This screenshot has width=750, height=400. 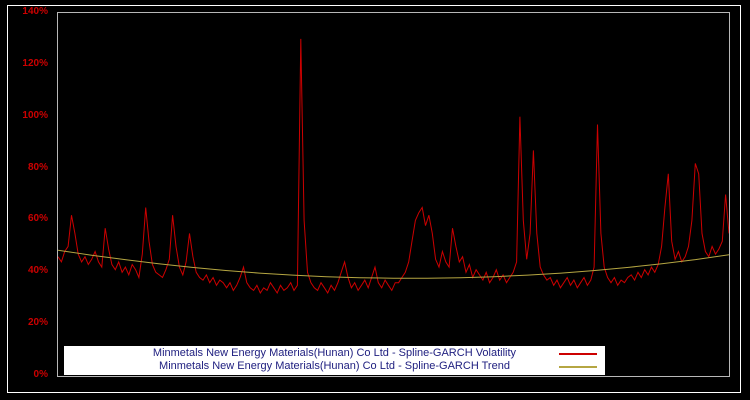 What do you see at coordinates (37, 323) in the screenshot?
I see `y-axis-tick-label: 20%` at bounding box center [37, 323].